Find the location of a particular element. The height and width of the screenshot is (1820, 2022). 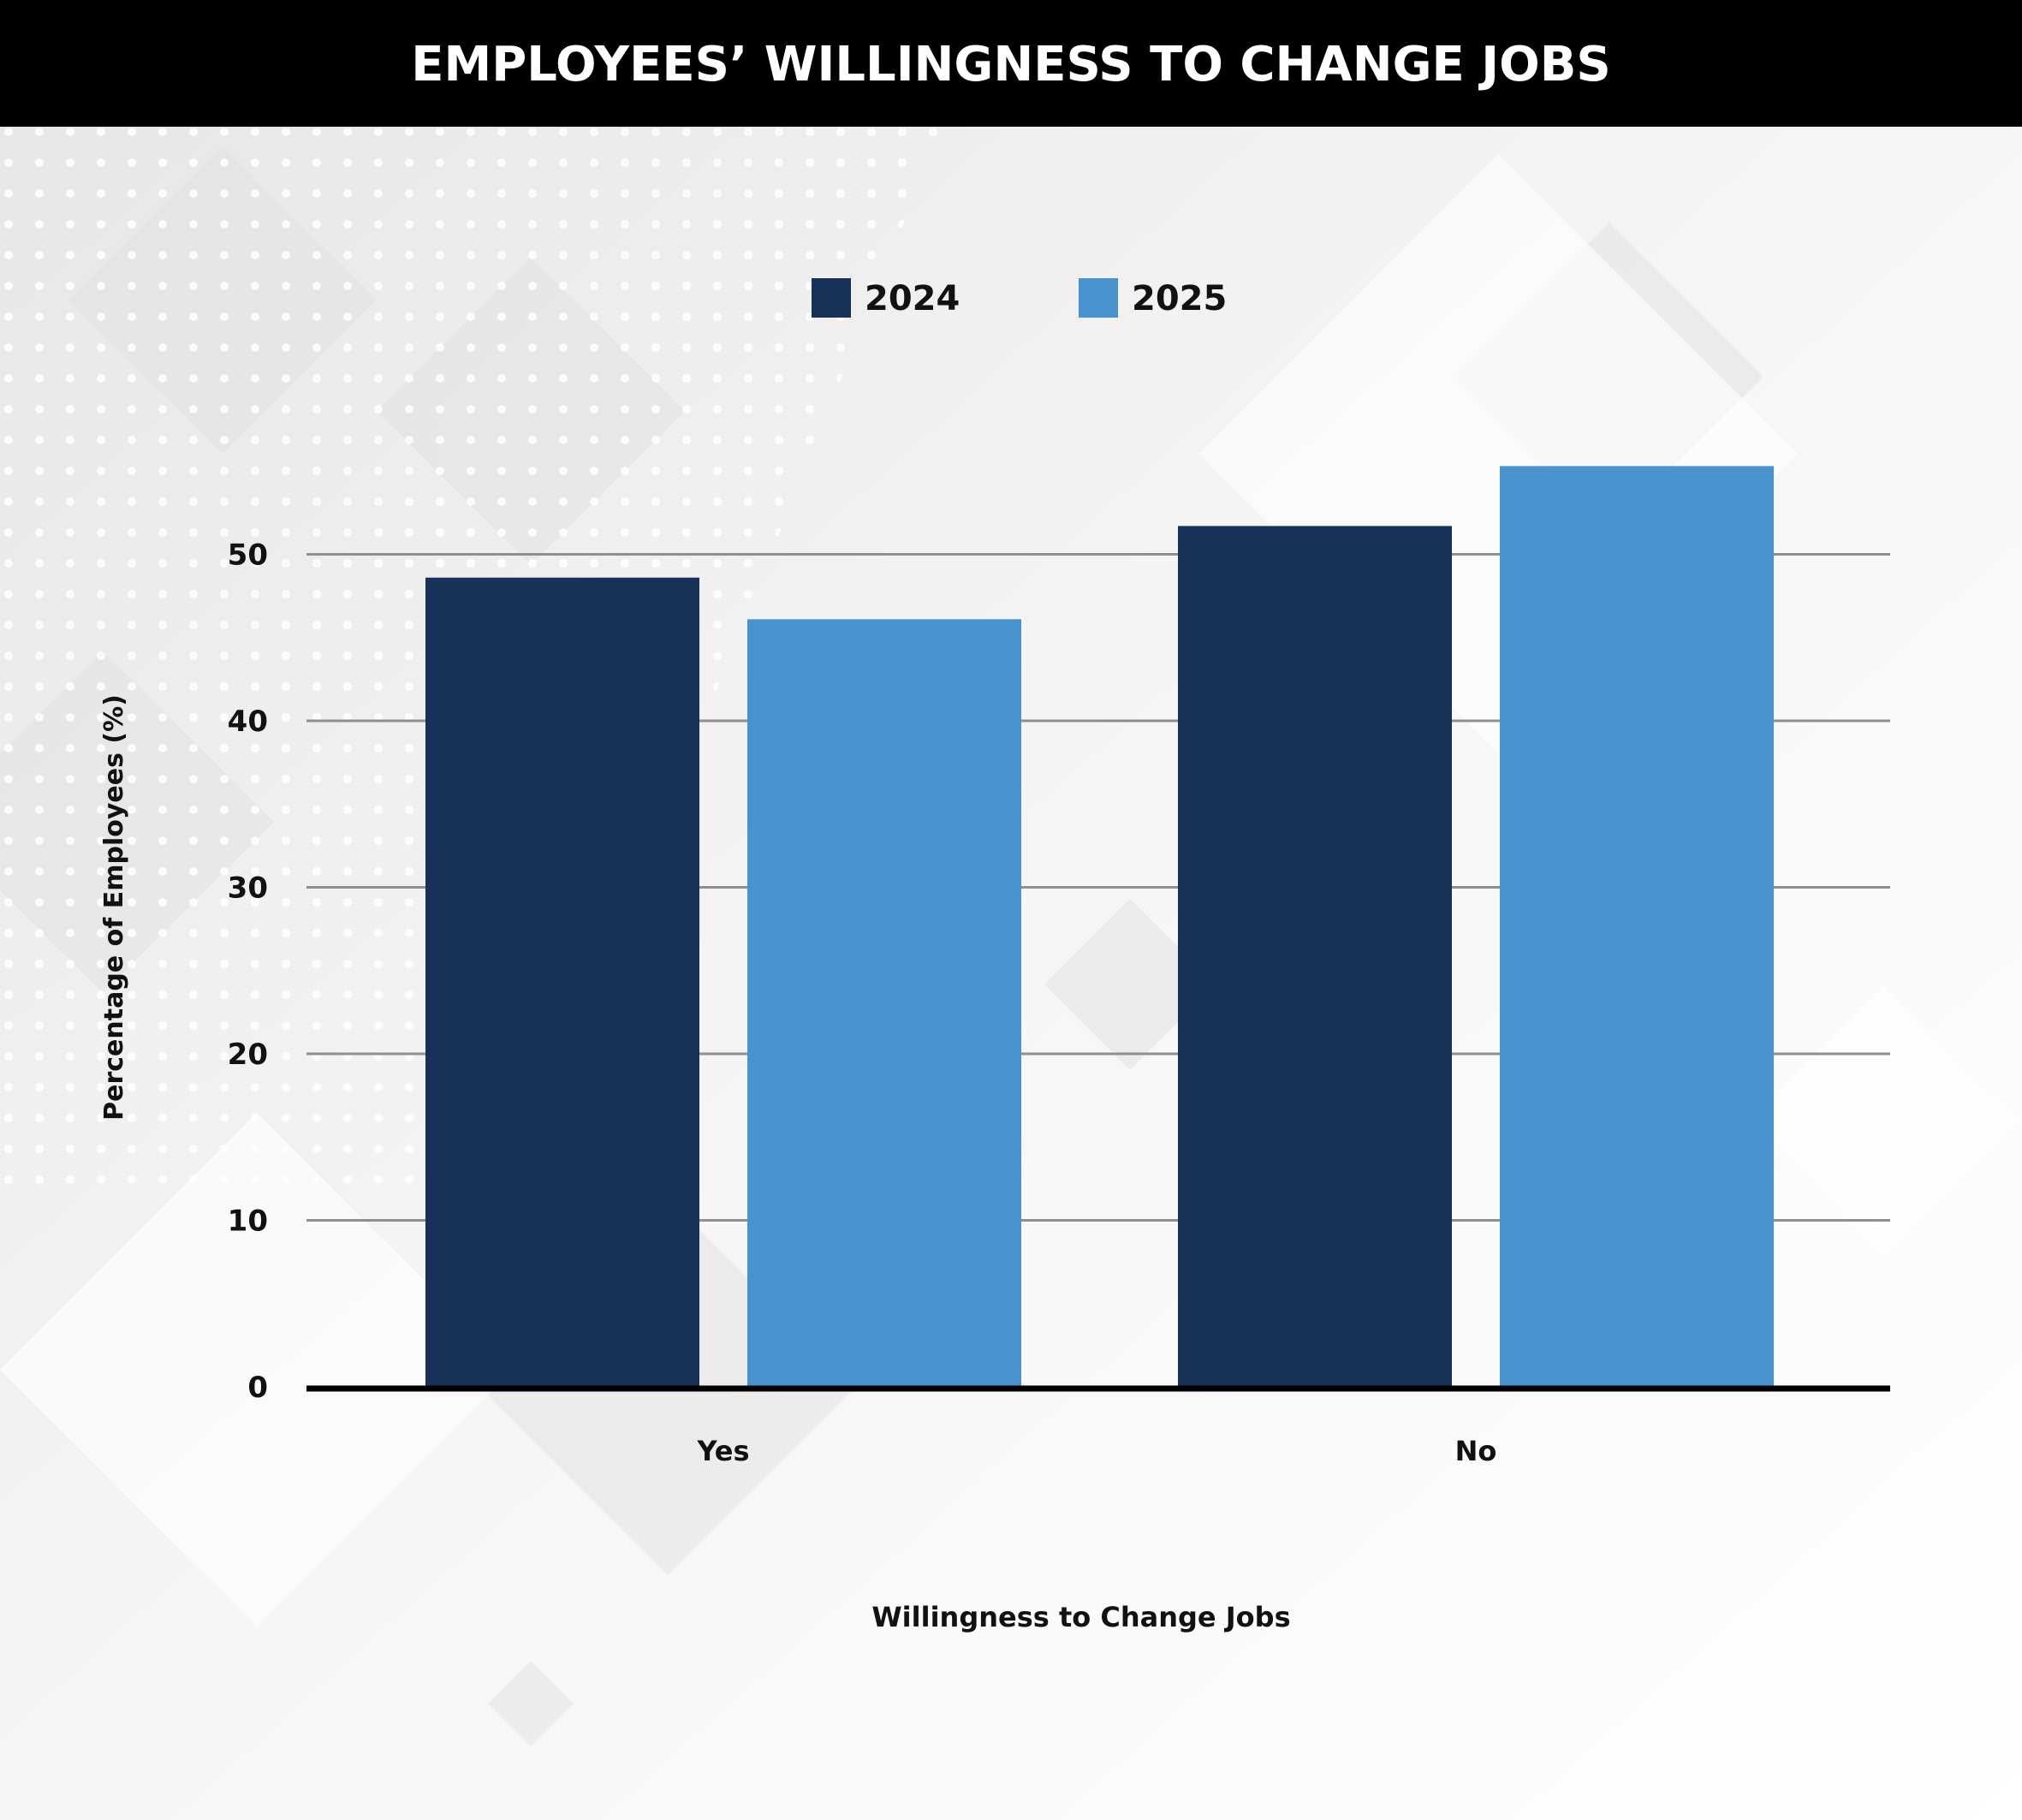

bar-2025-no is located at coordinates (1637, 927).